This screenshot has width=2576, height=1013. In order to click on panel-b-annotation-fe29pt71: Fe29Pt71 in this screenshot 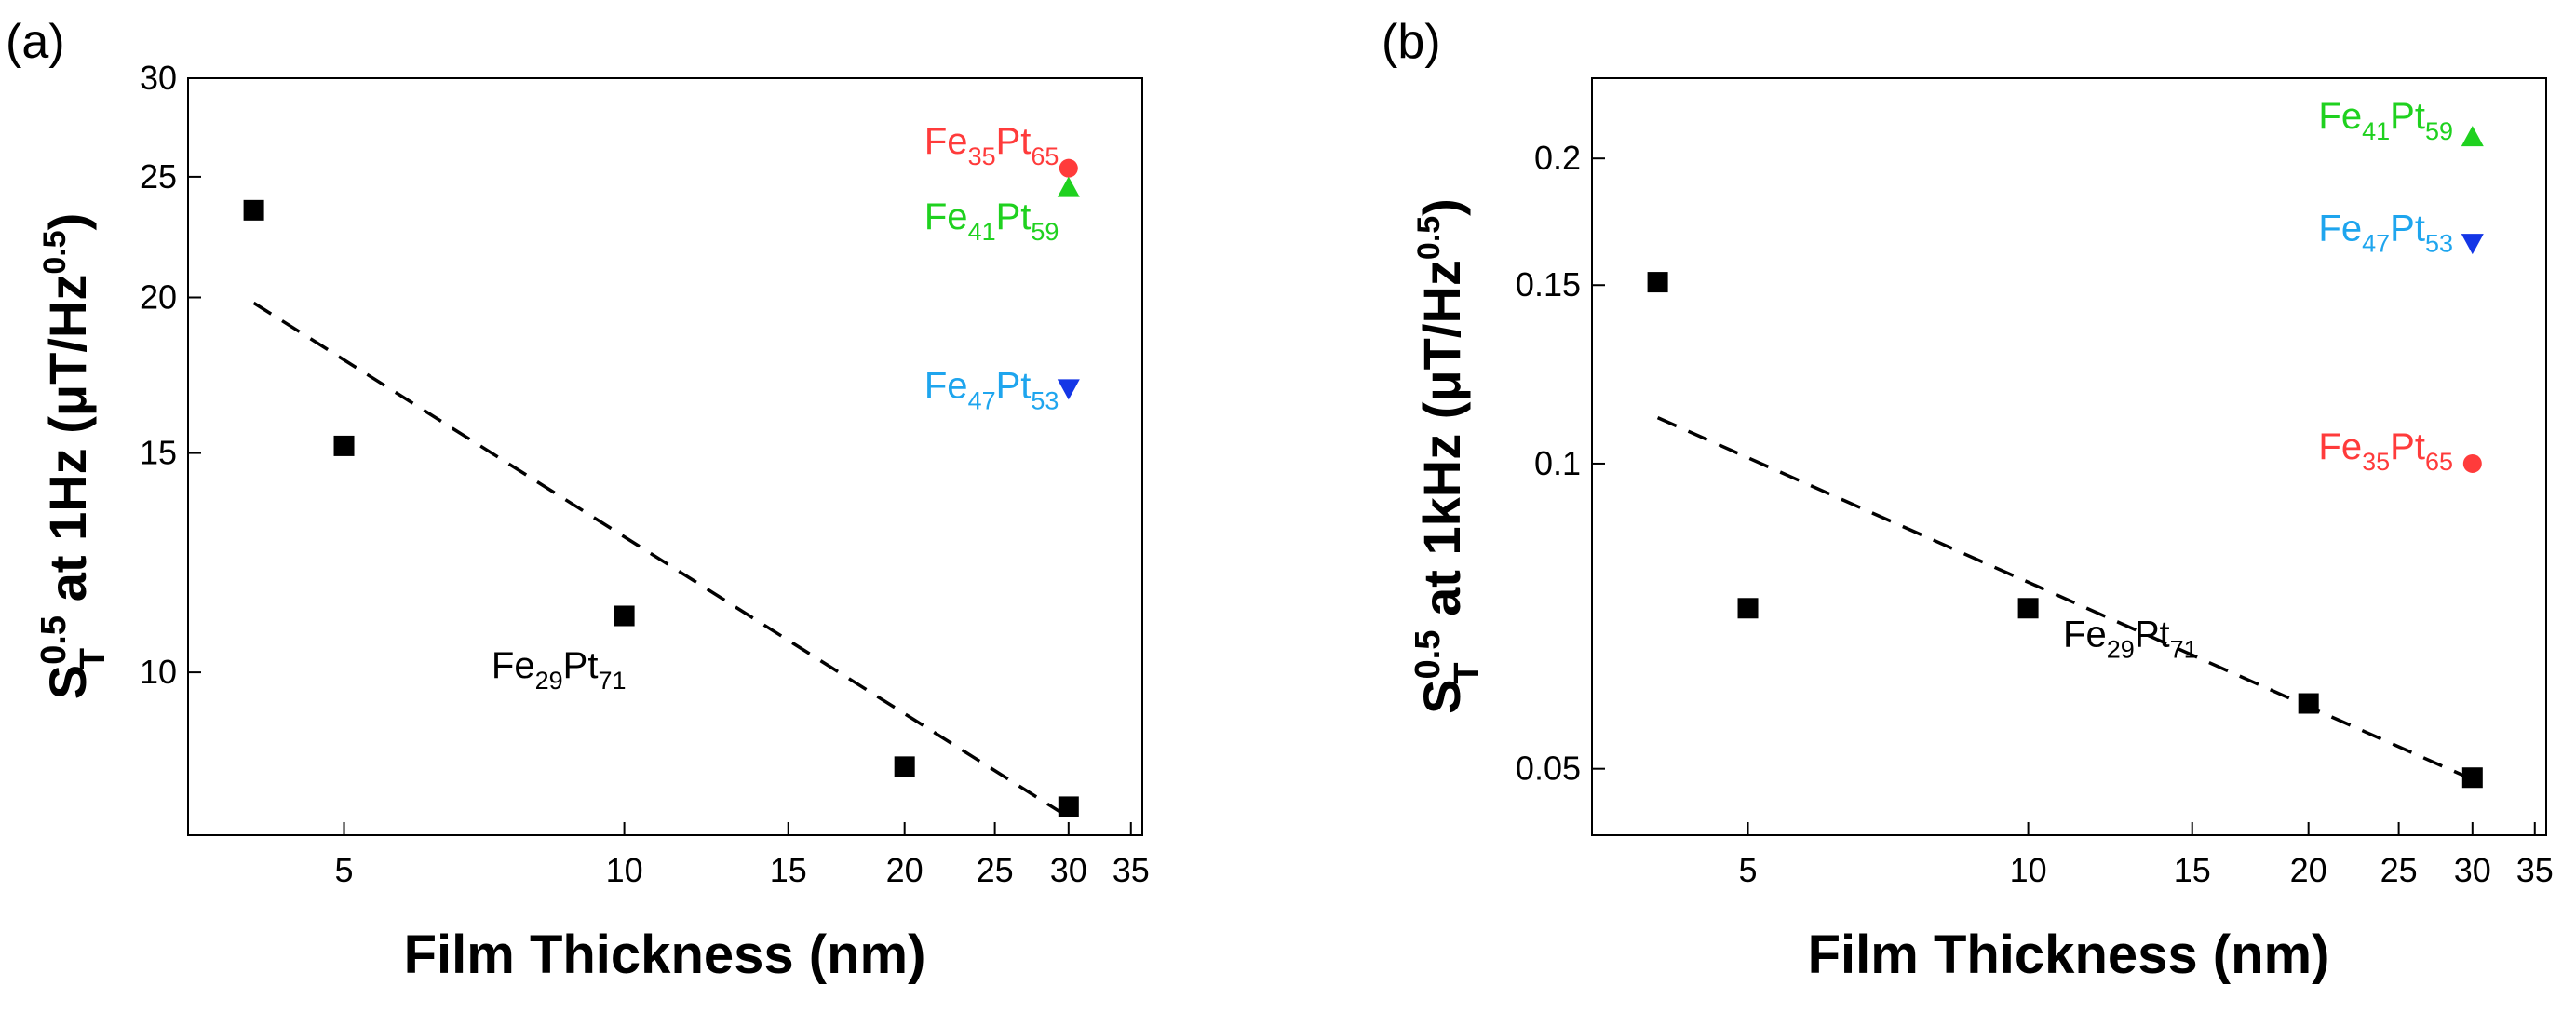, I will do `click(2130, 638)`.